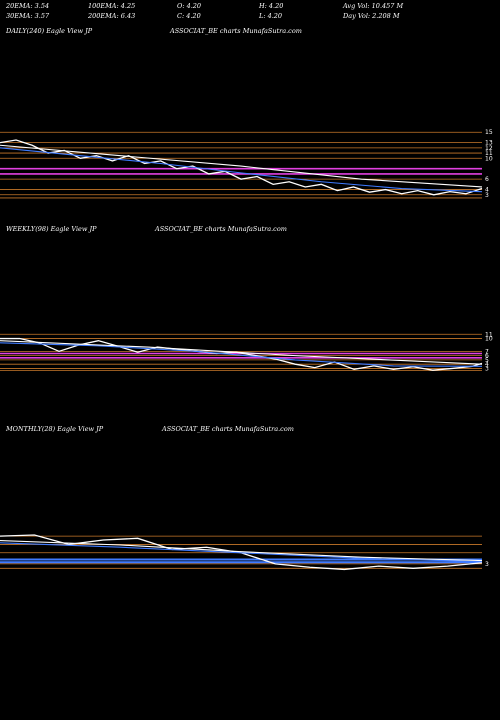  Describe the element at coordinates (371, 16) in the screenshot. I see `stat-day-vol: Day Vol: 2.208 M` at that location.